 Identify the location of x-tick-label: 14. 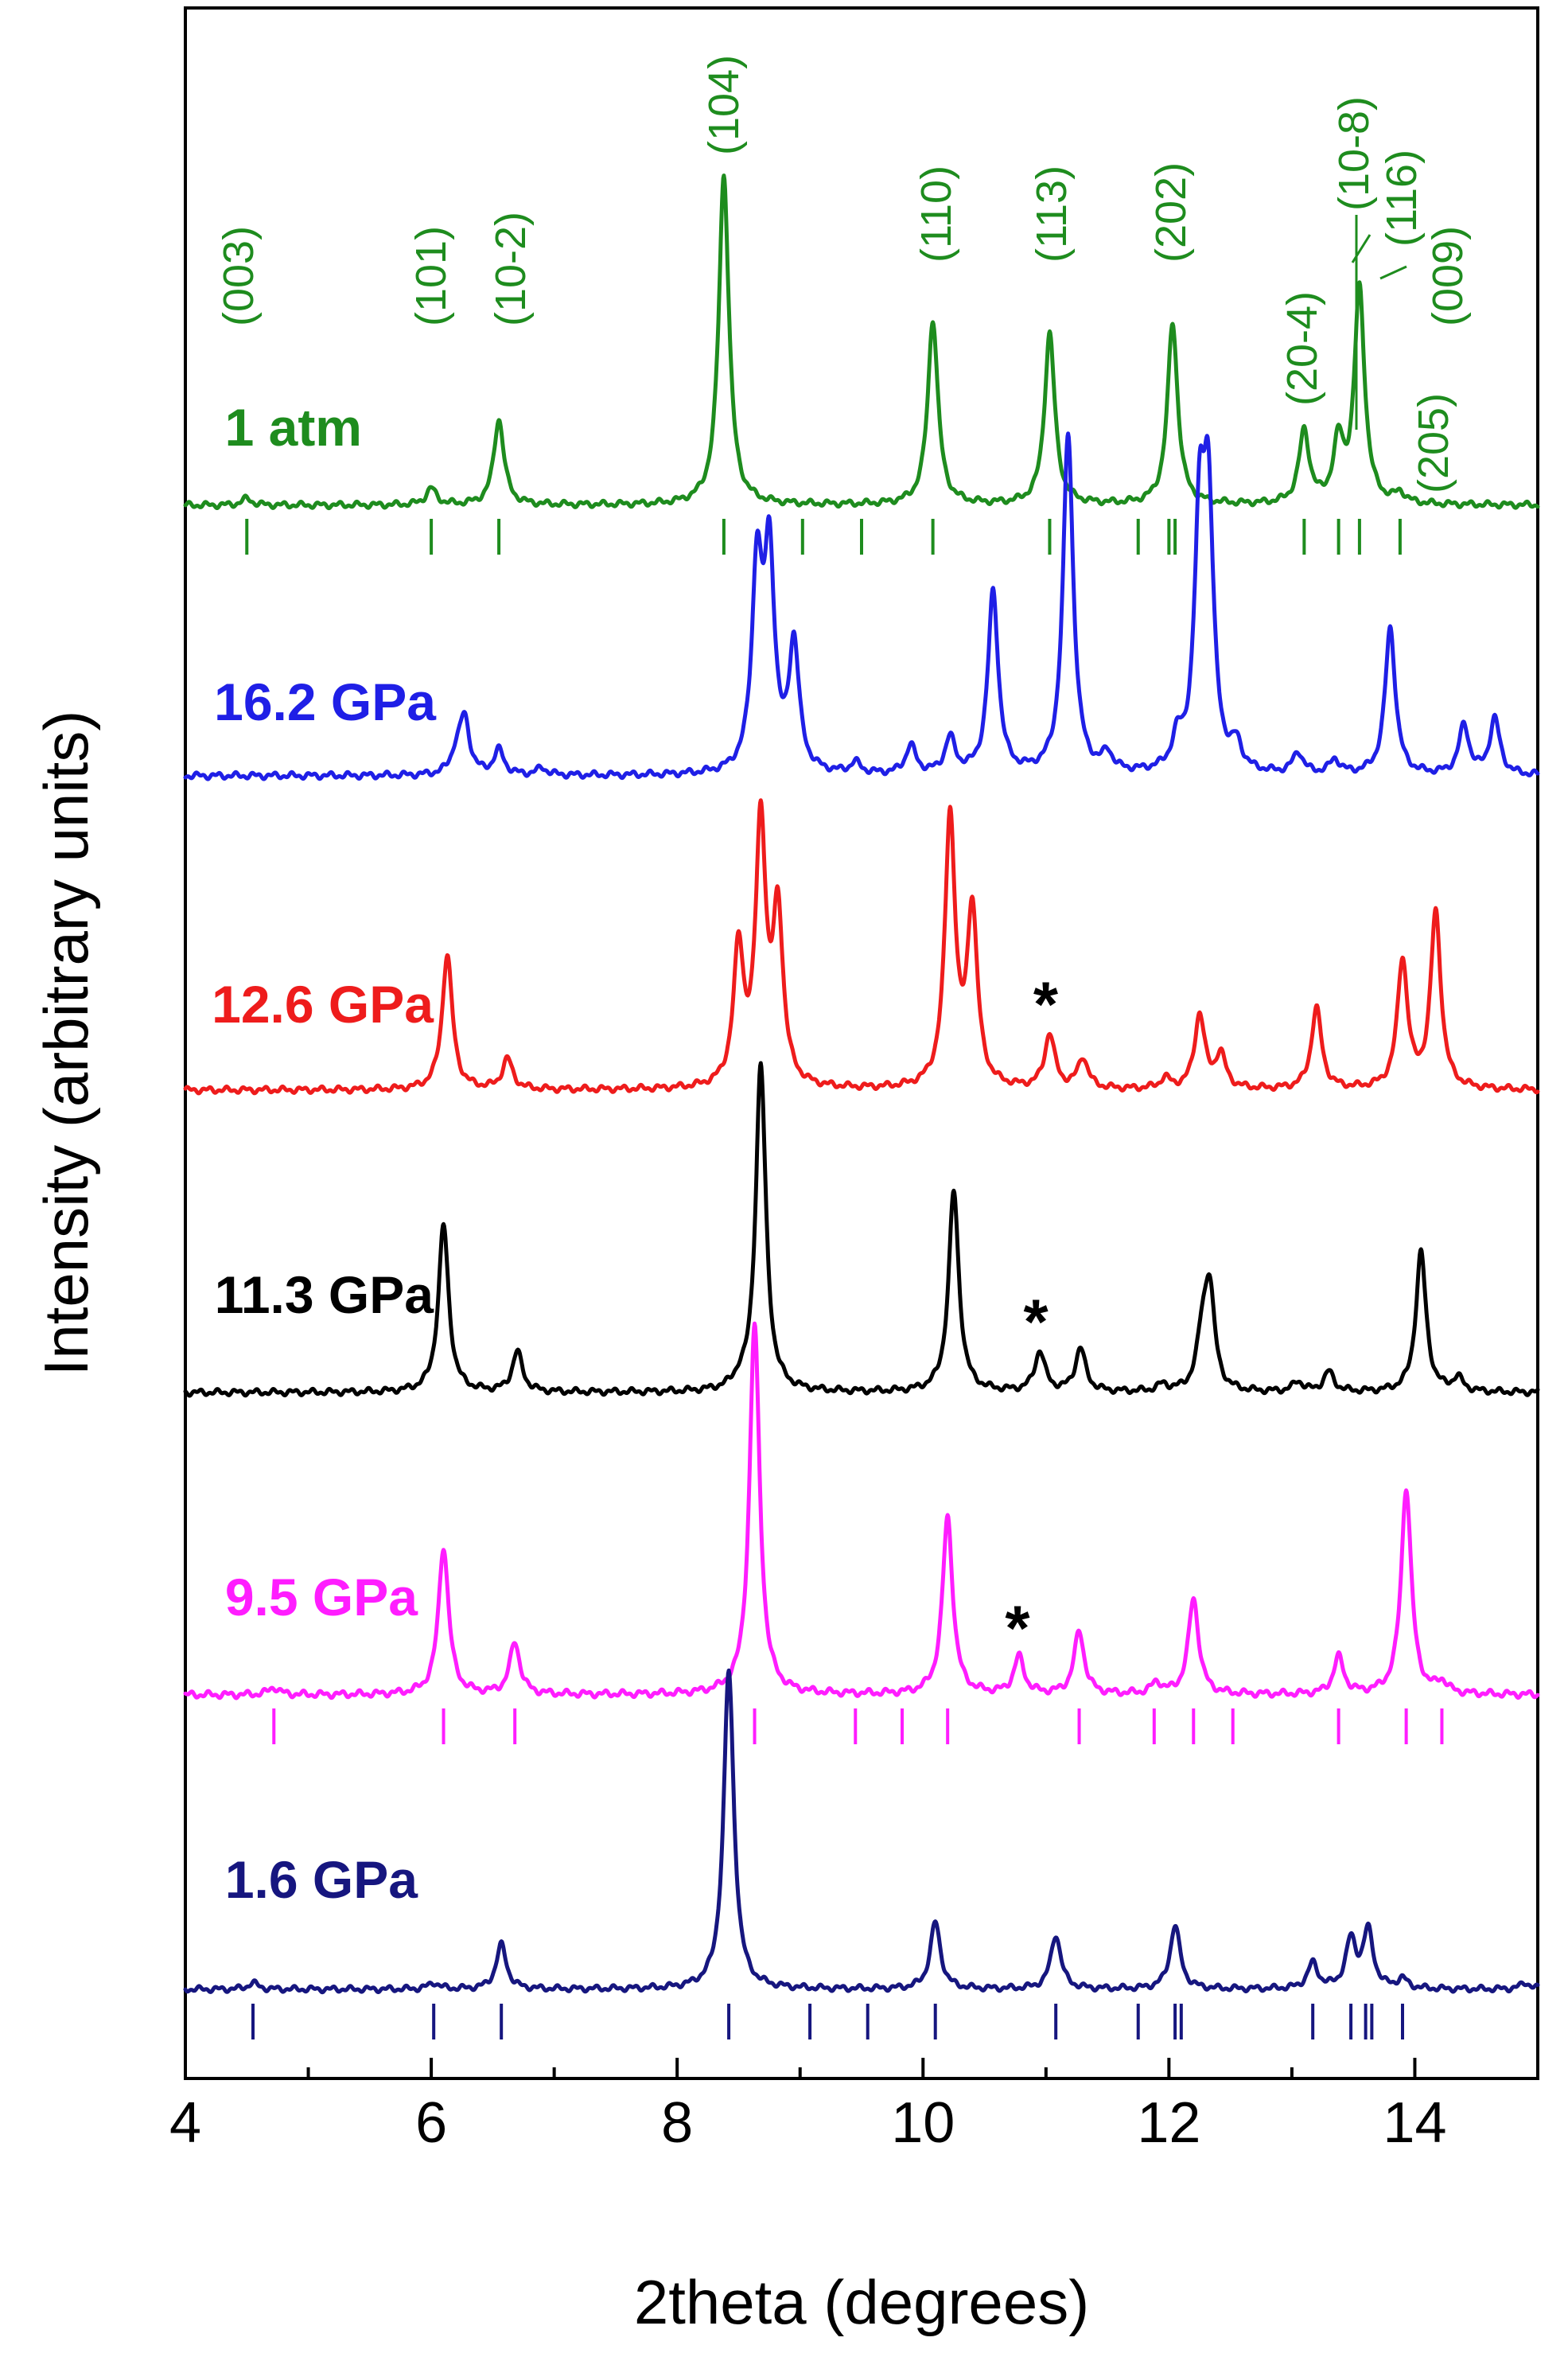
(1414, 2123).